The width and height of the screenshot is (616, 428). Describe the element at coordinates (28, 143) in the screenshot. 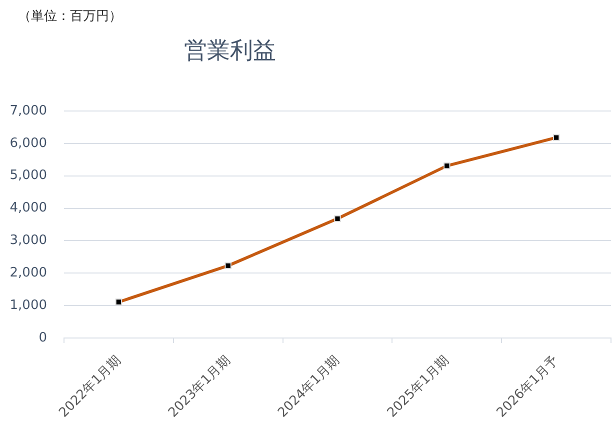

I see `y-tick-label: 6,000` at that location.